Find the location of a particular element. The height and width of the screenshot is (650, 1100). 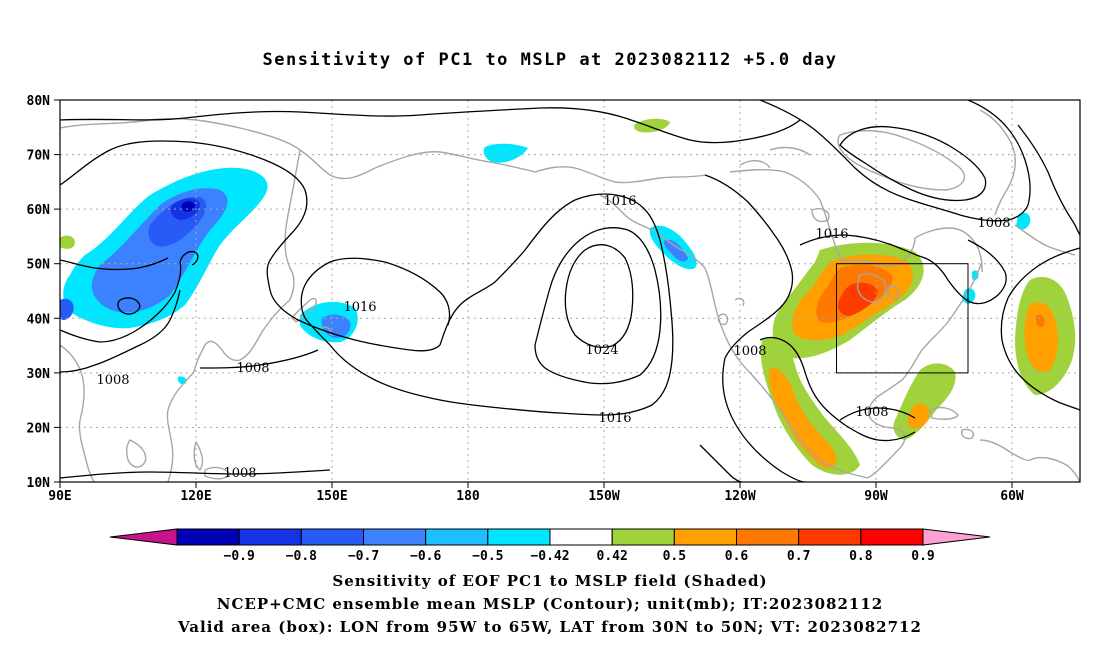

colorbar-label: −0.9 is located at coordinates (239, 556).